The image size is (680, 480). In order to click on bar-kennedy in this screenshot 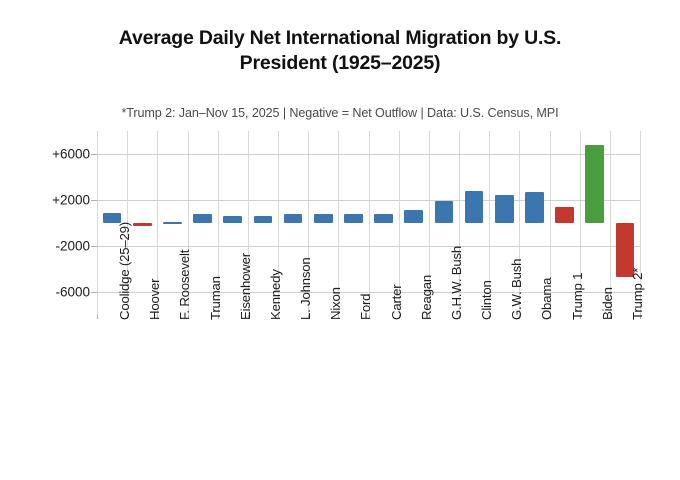, I will do `click(263, 219)`.